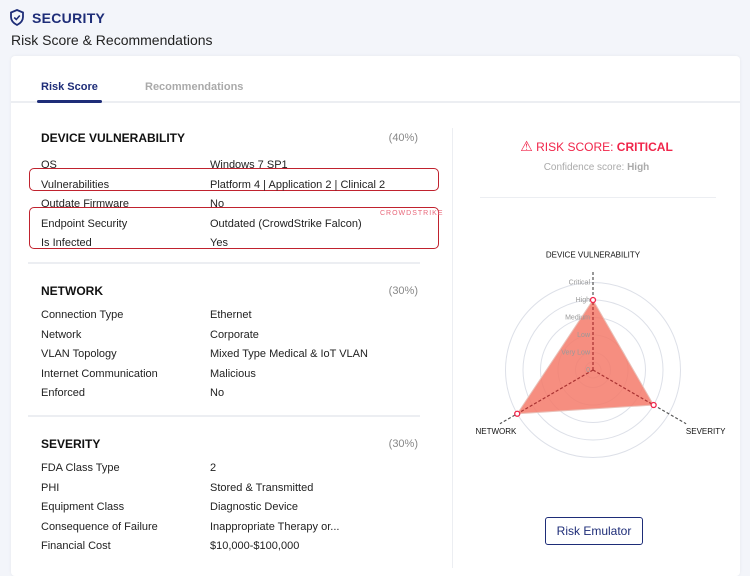  Describe the element at coordinates (412, 213) in the screenshot. I see `crowdstrike-logo: CROWDSTRIKE` at that location.